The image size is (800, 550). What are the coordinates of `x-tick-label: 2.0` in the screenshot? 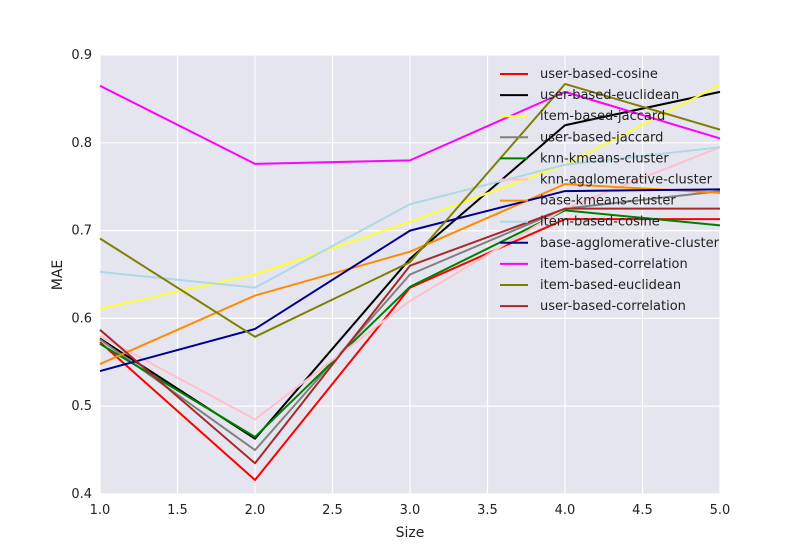 It's located at (255, 510).